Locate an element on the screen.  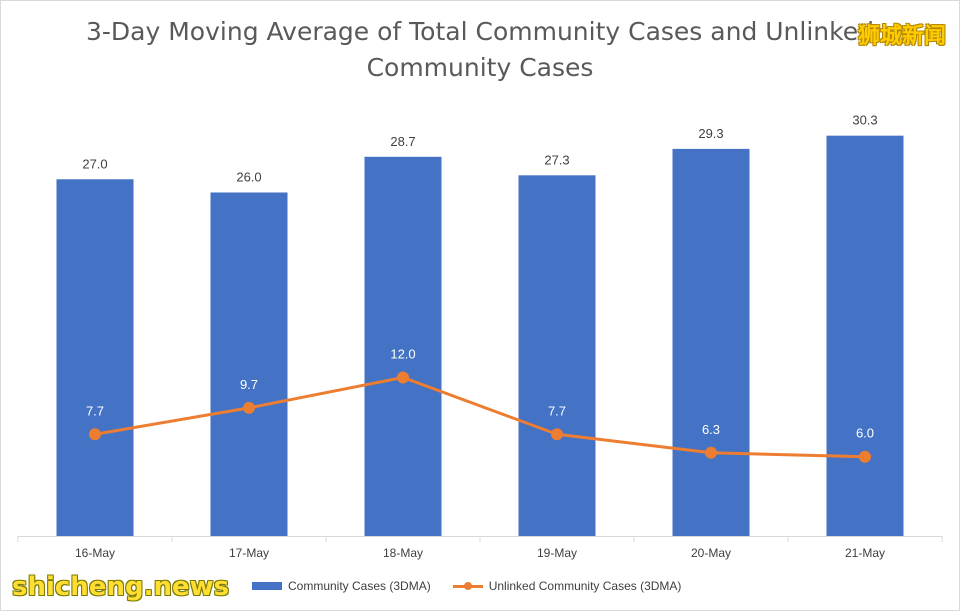
legend-label-community-cases: Community Cases (3DMA) is located at coordinates (359, 586).